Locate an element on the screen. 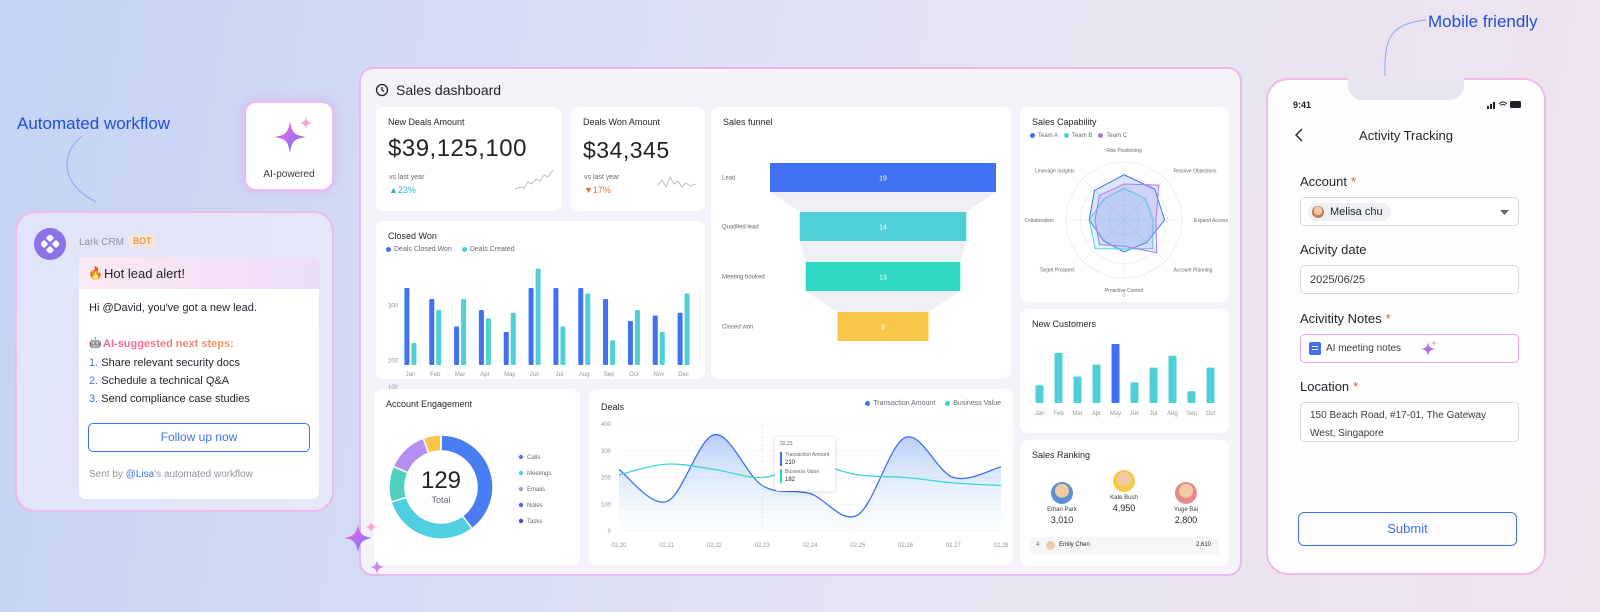 This screenshot has height=612, width=1600. back-chevron-icon is located at coordinates (1299, 135).